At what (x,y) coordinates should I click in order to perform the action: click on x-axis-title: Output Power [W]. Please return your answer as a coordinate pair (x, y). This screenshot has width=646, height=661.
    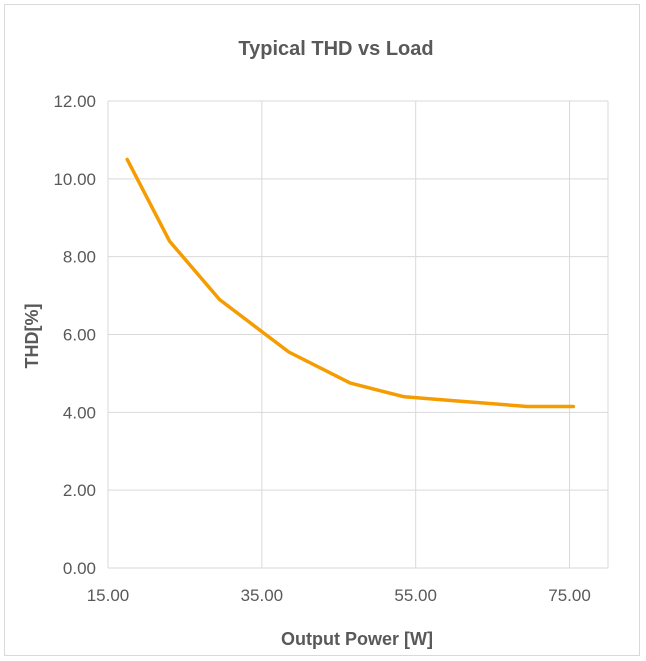
    Looking at the image, I should click on (357, 639).